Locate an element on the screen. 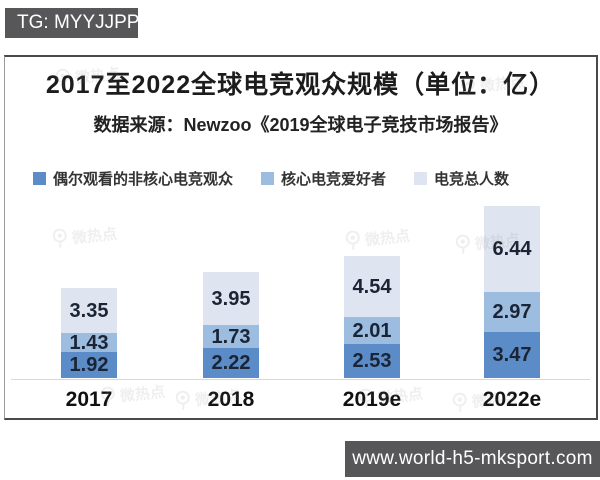 Image resolution: width=600 pixels, height=480 pixels. bar-segment-2019e-series0: 2.53 is located at coordinates (372, 361).